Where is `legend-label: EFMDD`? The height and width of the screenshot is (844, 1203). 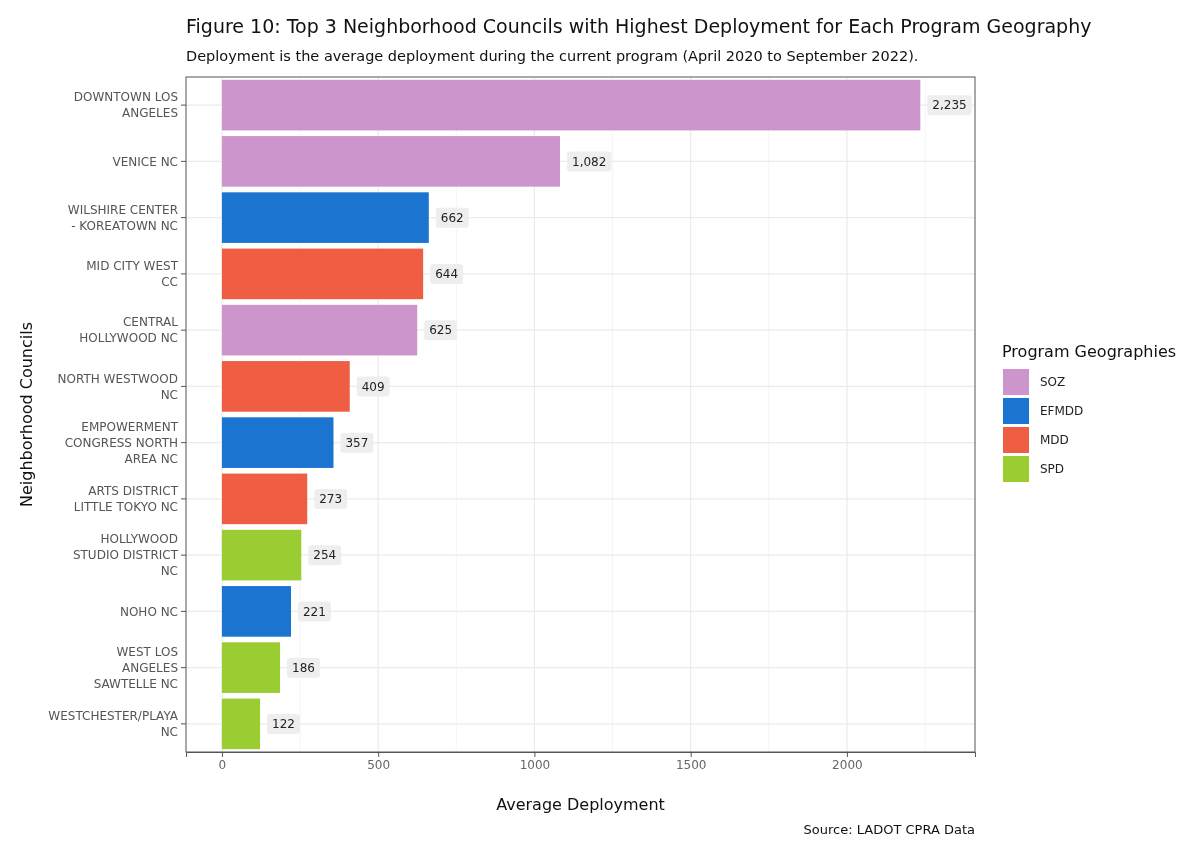 legend-label: EFMDD is located at coordinates (1062, 411).